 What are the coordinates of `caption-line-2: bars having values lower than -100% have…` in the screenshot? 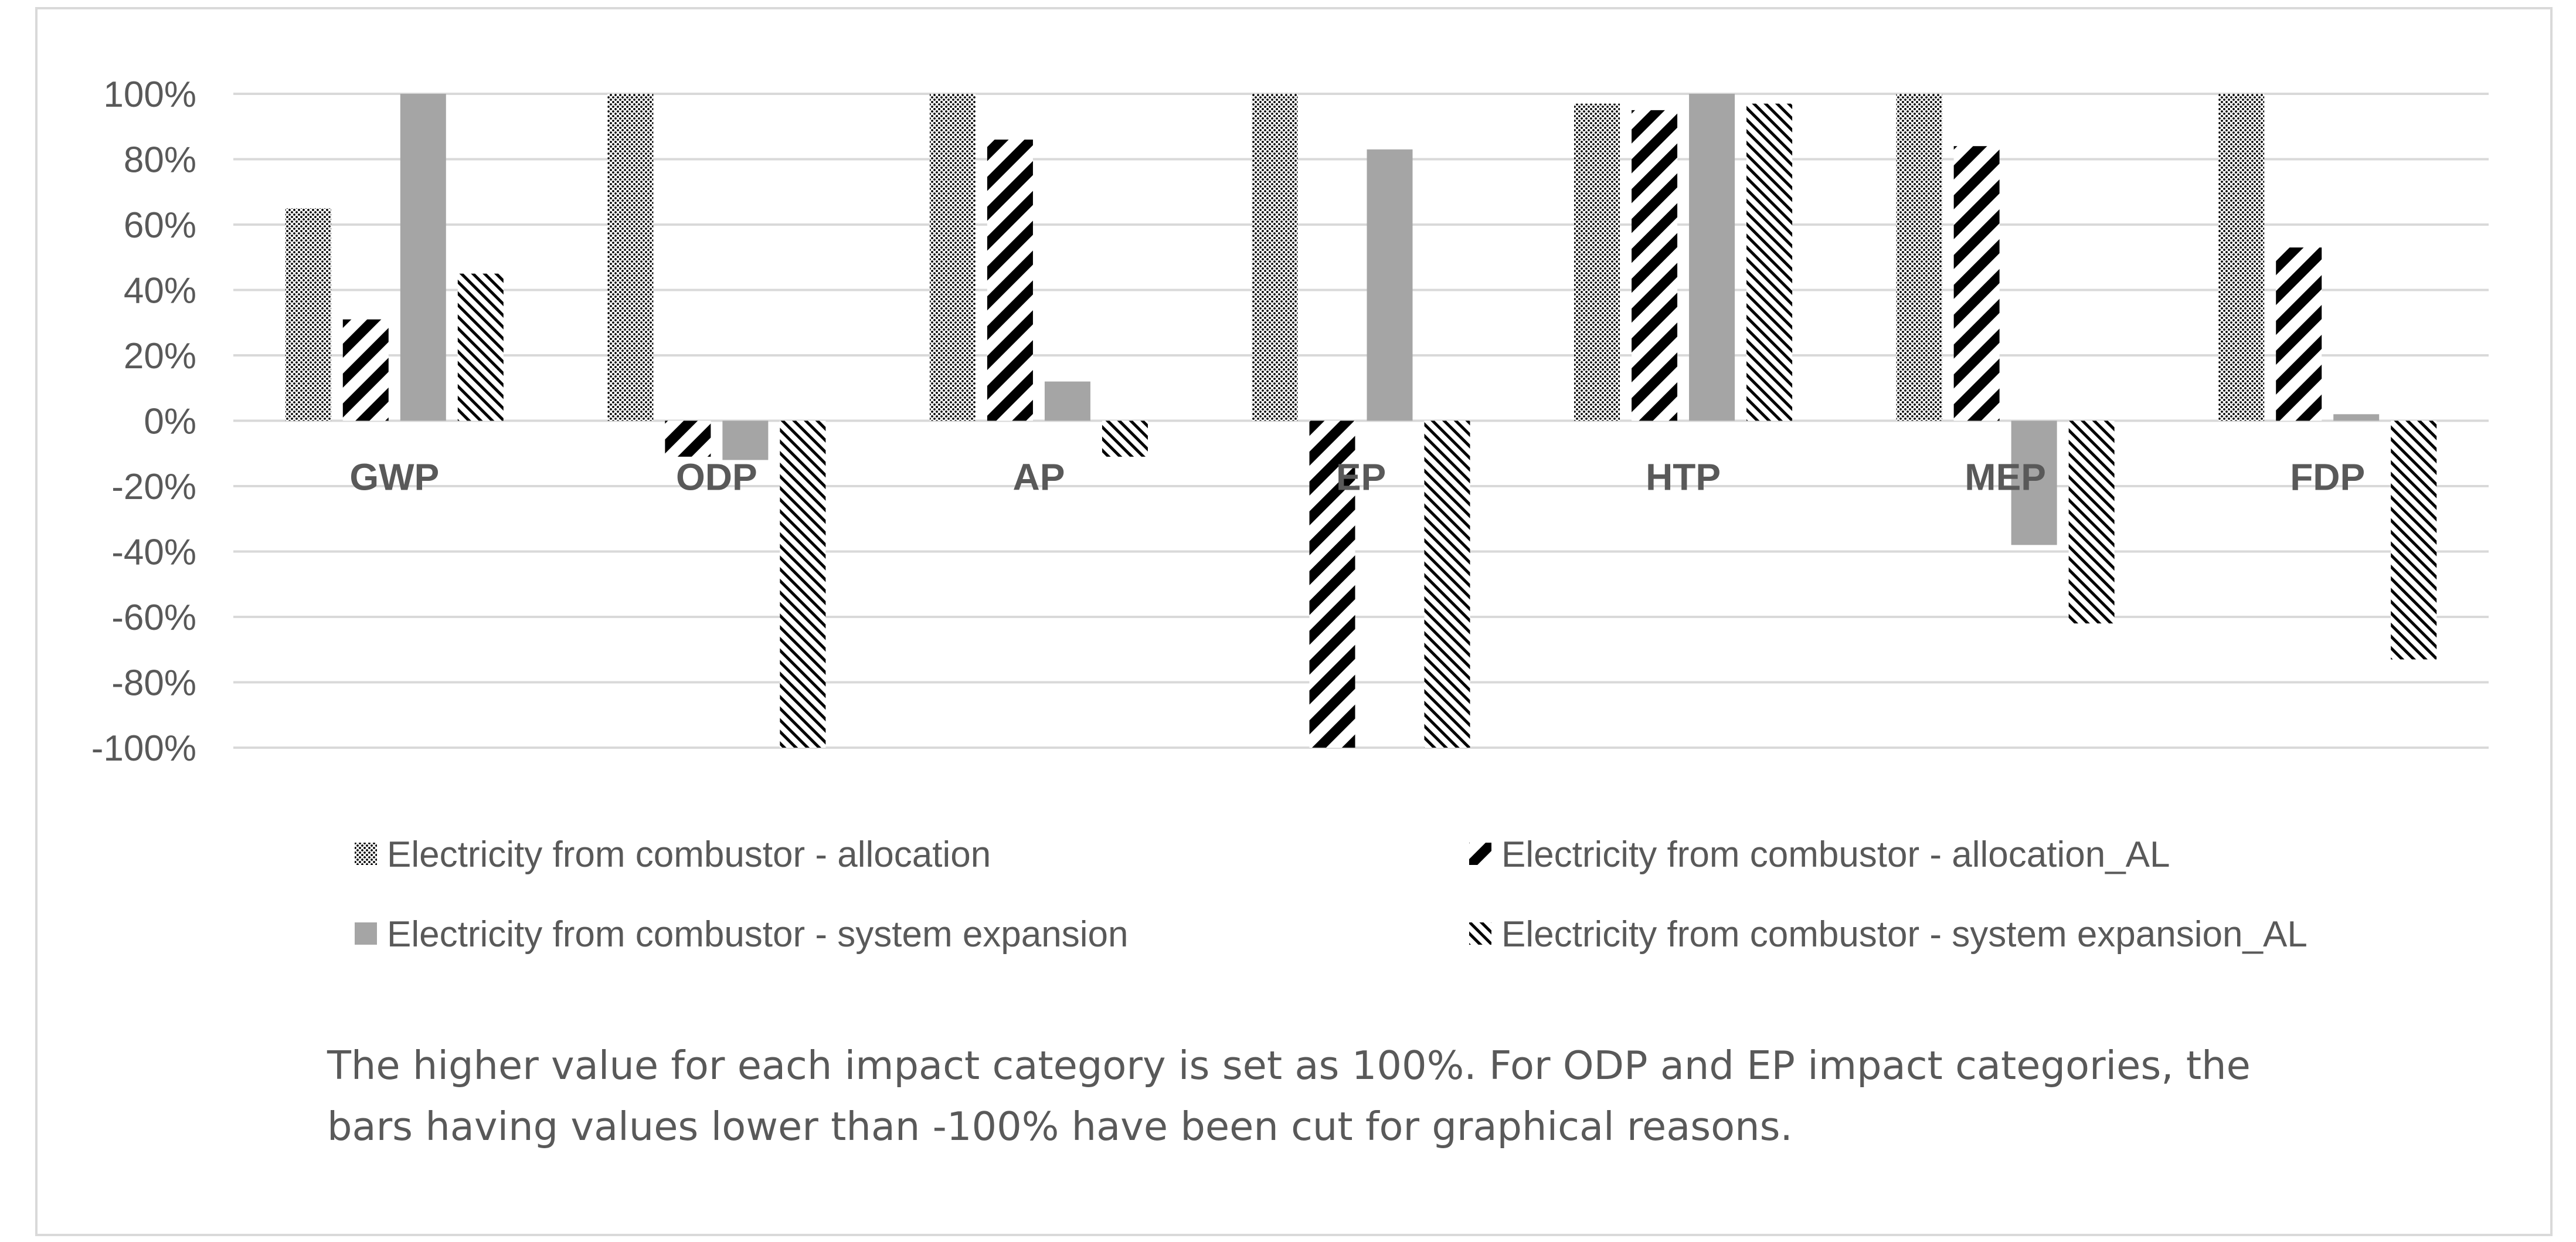 It's located at (1060, 1126).